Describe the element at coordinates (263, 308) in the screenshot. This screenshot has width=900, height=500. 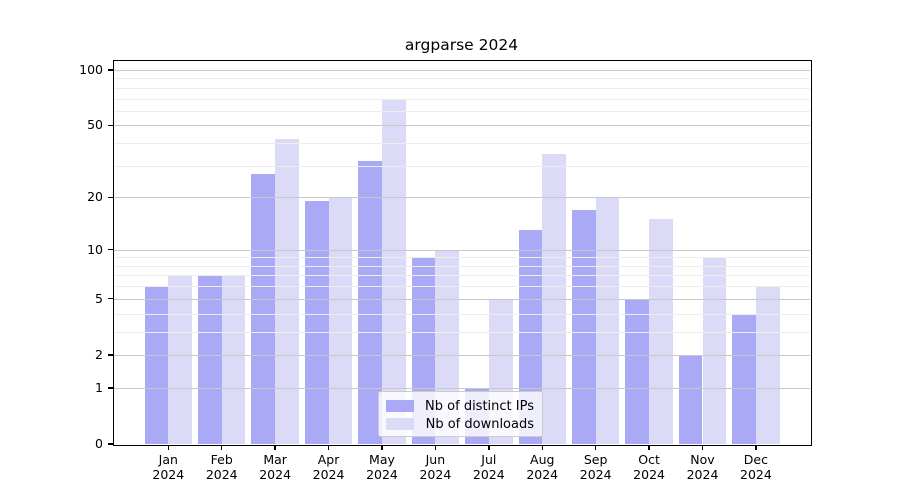
I see `bar-distinct-ips-mar` at that location.